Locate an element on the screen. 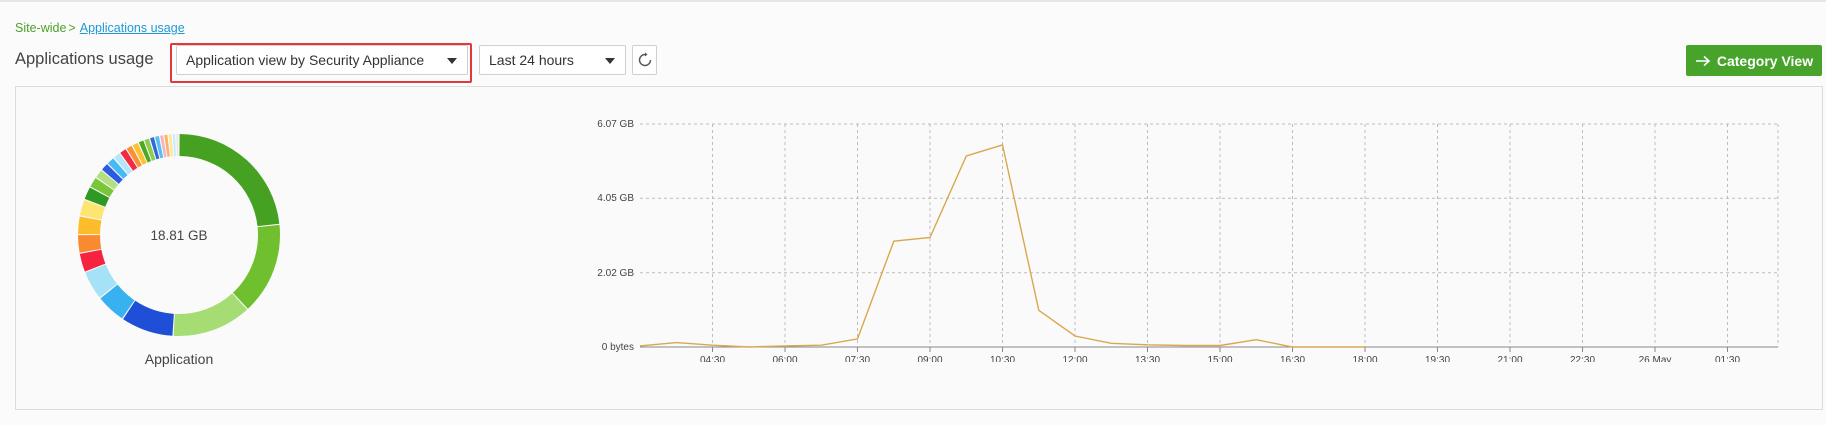 Image resolution: width=1826 pixels, height=425 pixels. x-tick-label: 18:00 is located at coordinates (1364, 358).